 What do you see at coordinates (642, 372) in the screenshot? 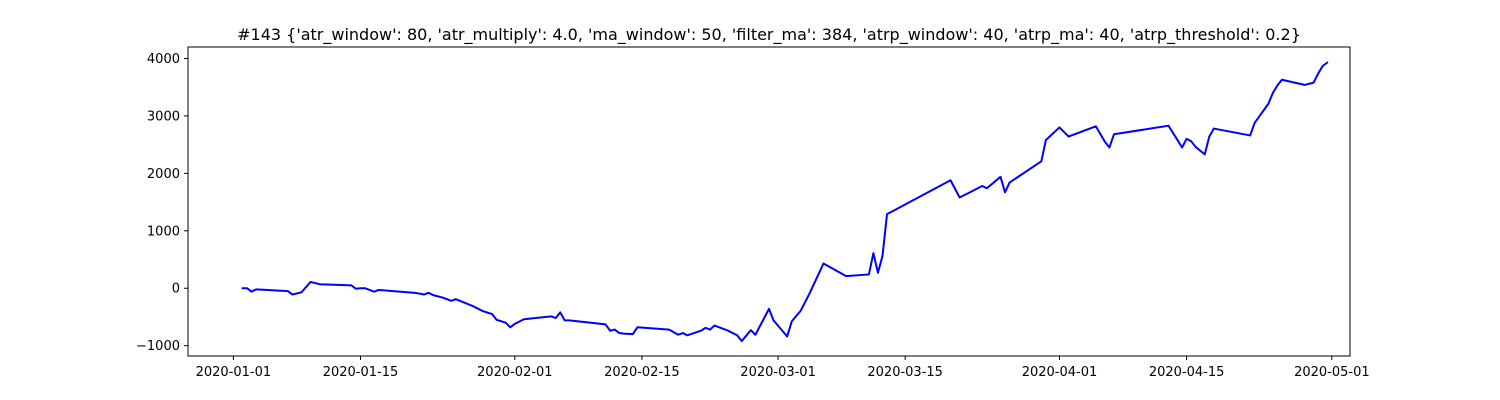
I see `x-tick-label: 2020-02-15` at bounding box center [642, 372].